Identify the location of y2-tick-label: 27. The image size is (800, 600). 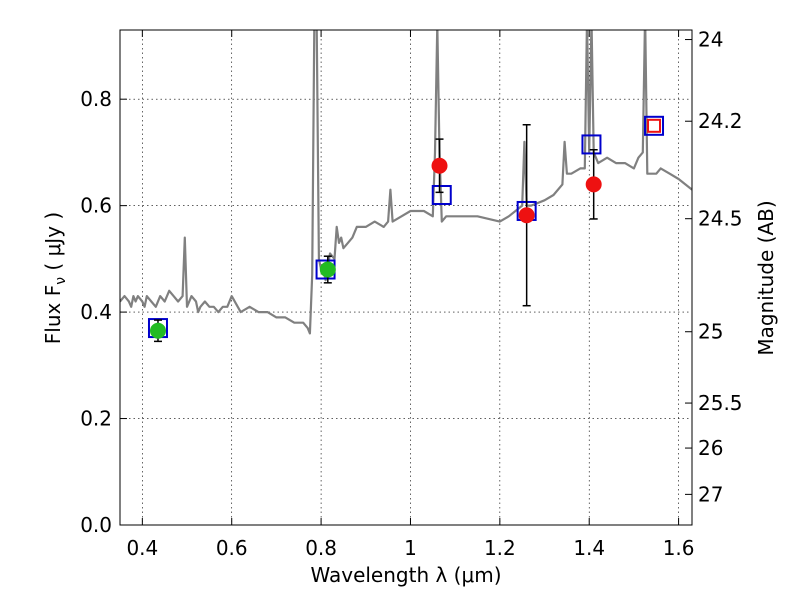
(710, 494).